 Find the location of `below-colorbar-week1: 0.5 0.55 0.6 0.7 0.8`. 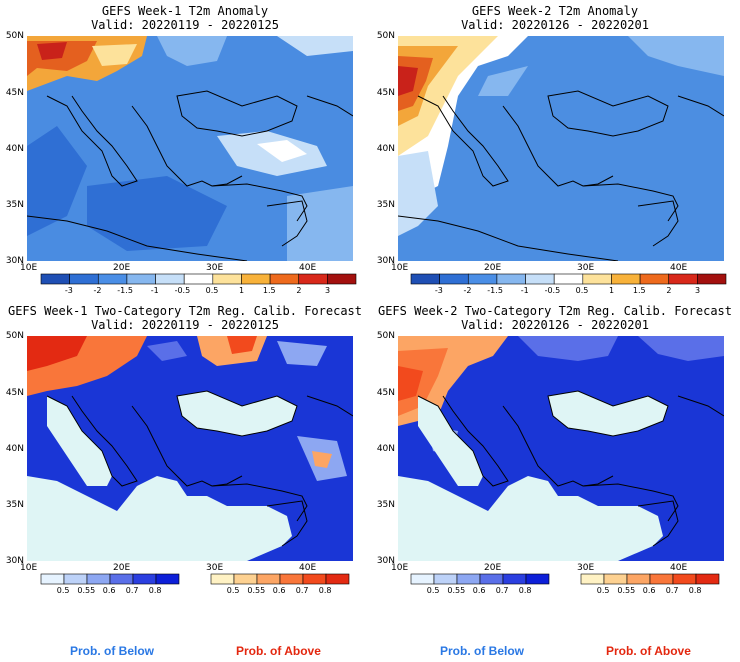

below-colorbar-week1: 0.5 0.55 0.6 0.7 0.8 is located at coordinates (110, 584).